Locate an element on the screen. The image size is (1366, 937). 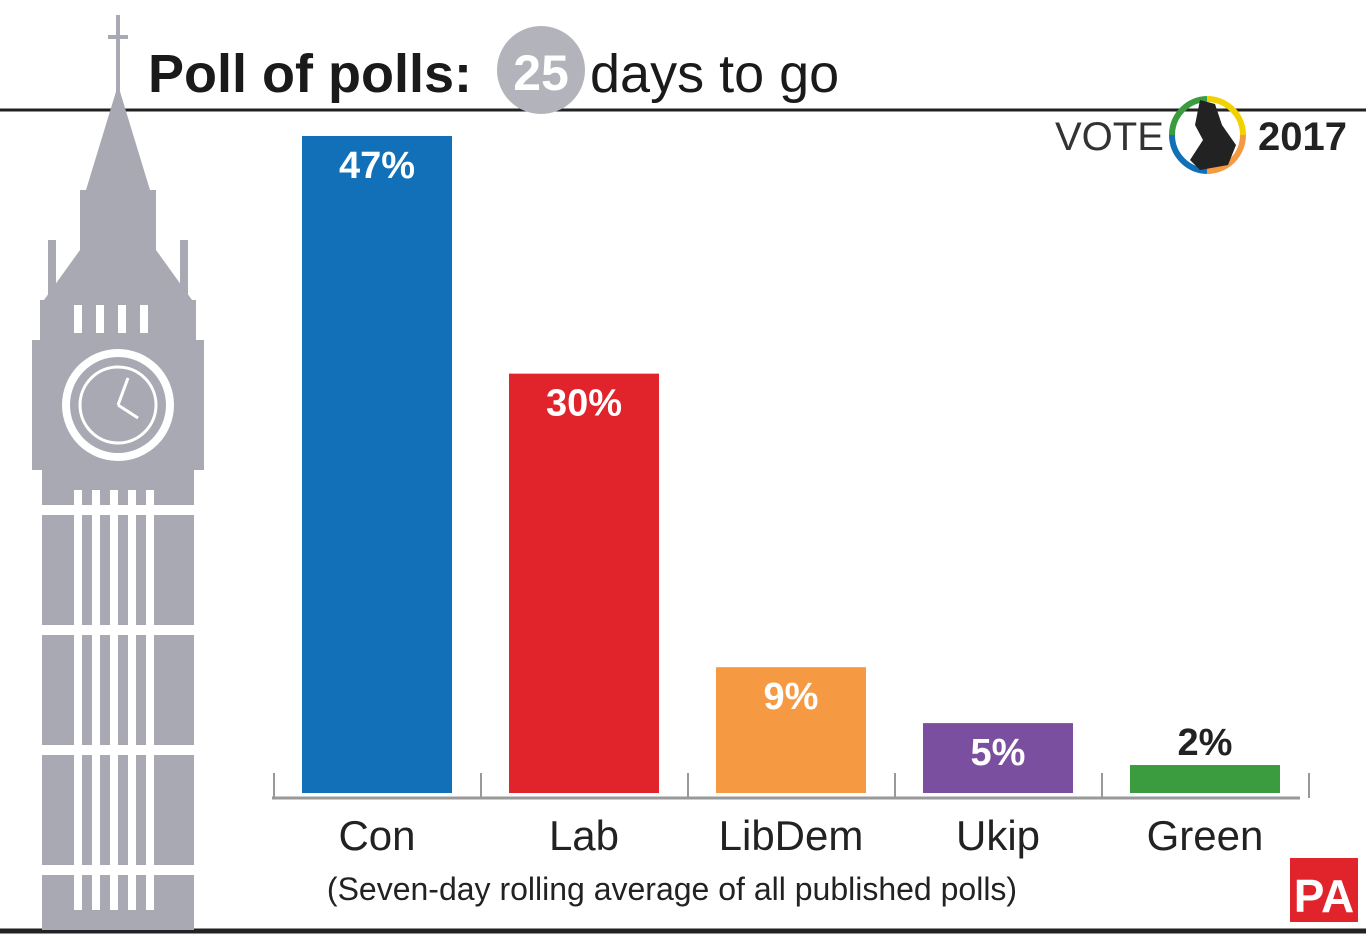
value-label: 30% is located at coordinates (584, 404).